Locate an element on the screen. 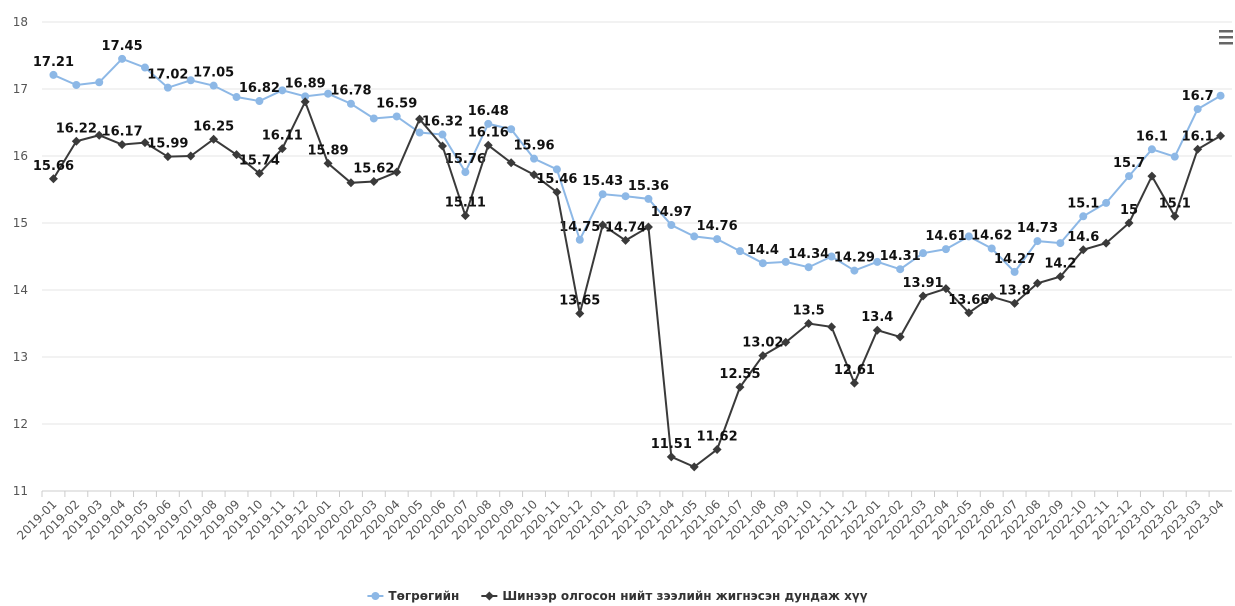  value-label: 15.74 is located at coordinates (259, 160).